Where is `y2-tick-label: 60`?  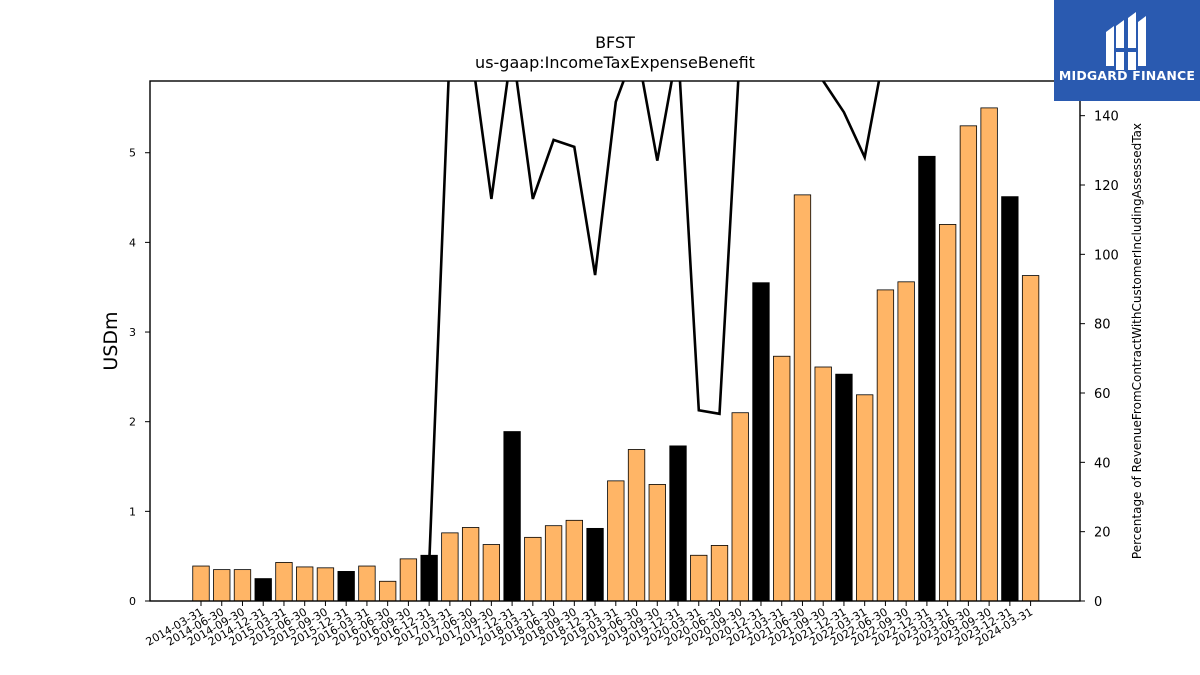 y2-tick-label: 60 is located at coordinates (1102, 394).